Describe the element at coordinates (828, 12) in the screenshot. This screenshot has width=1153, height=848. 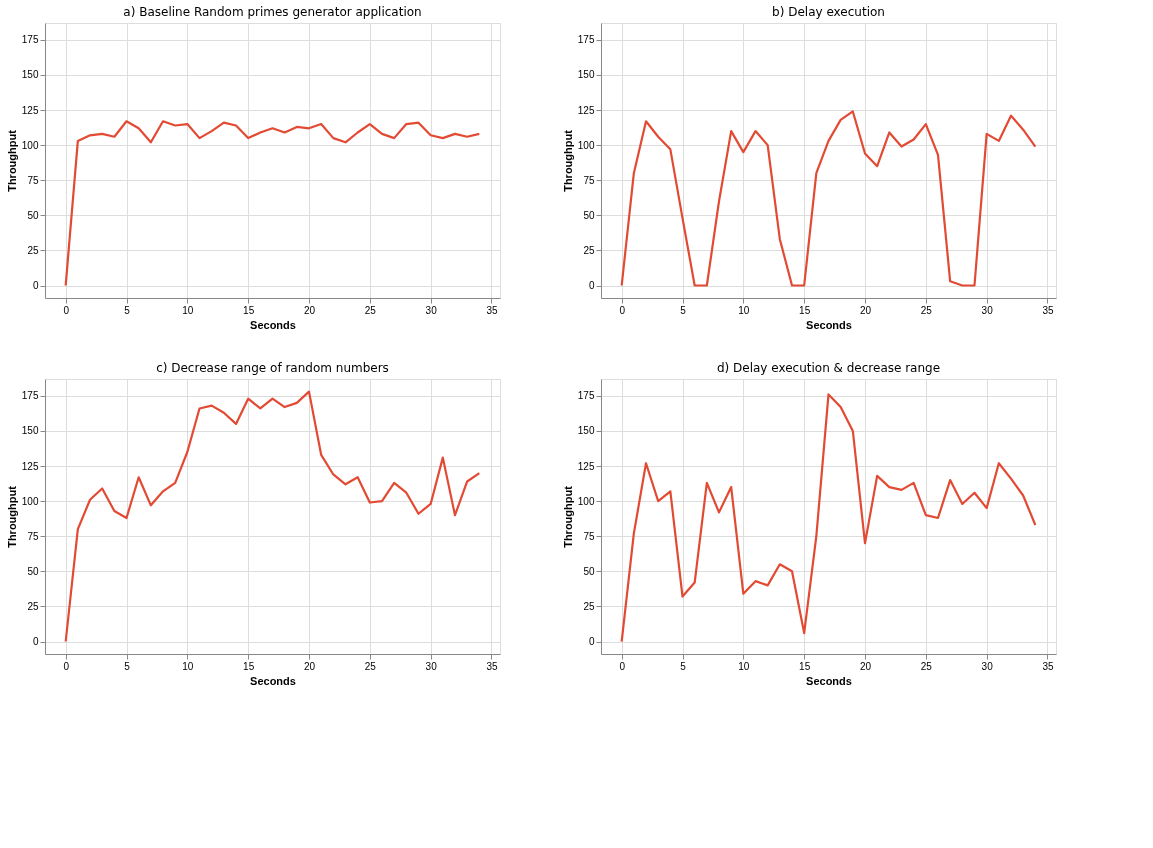
I see `chart-title: b) Delay execution` at that location.